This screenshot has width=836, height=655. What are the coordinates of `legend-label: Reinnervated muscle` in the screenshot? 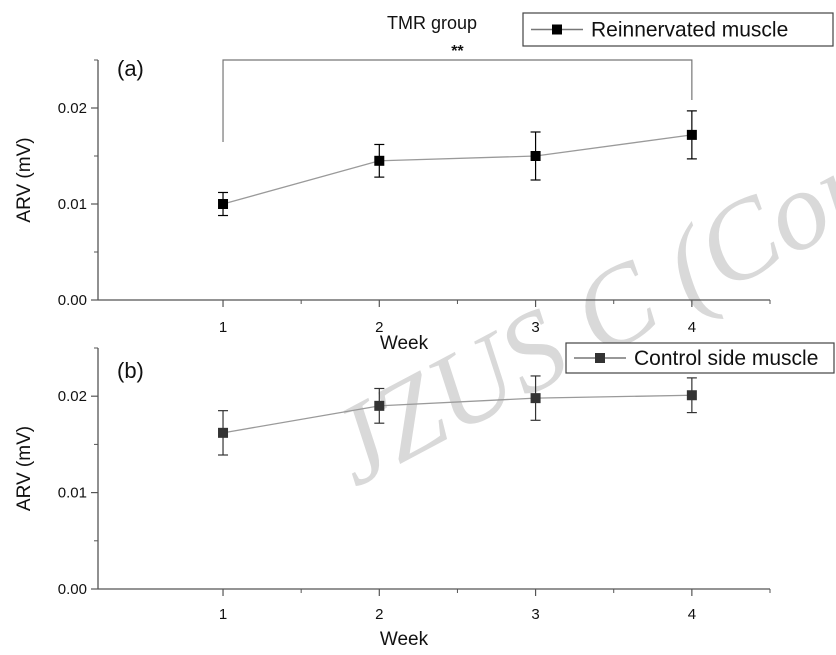 It's located at (689, 30).